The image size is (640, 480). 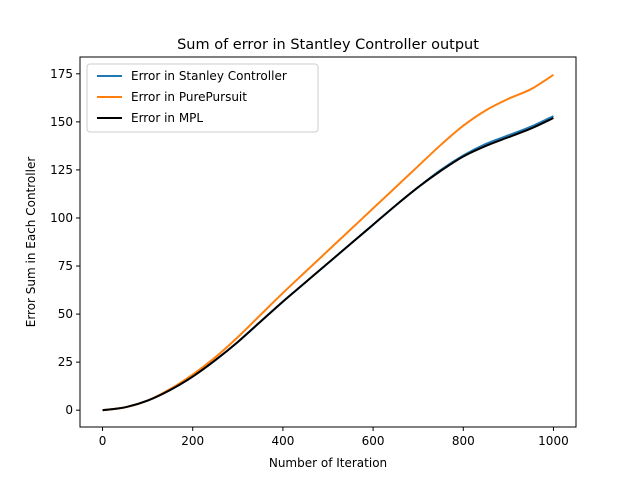 I want to click on y-tick-label: 175, so click(x=61, y=74).